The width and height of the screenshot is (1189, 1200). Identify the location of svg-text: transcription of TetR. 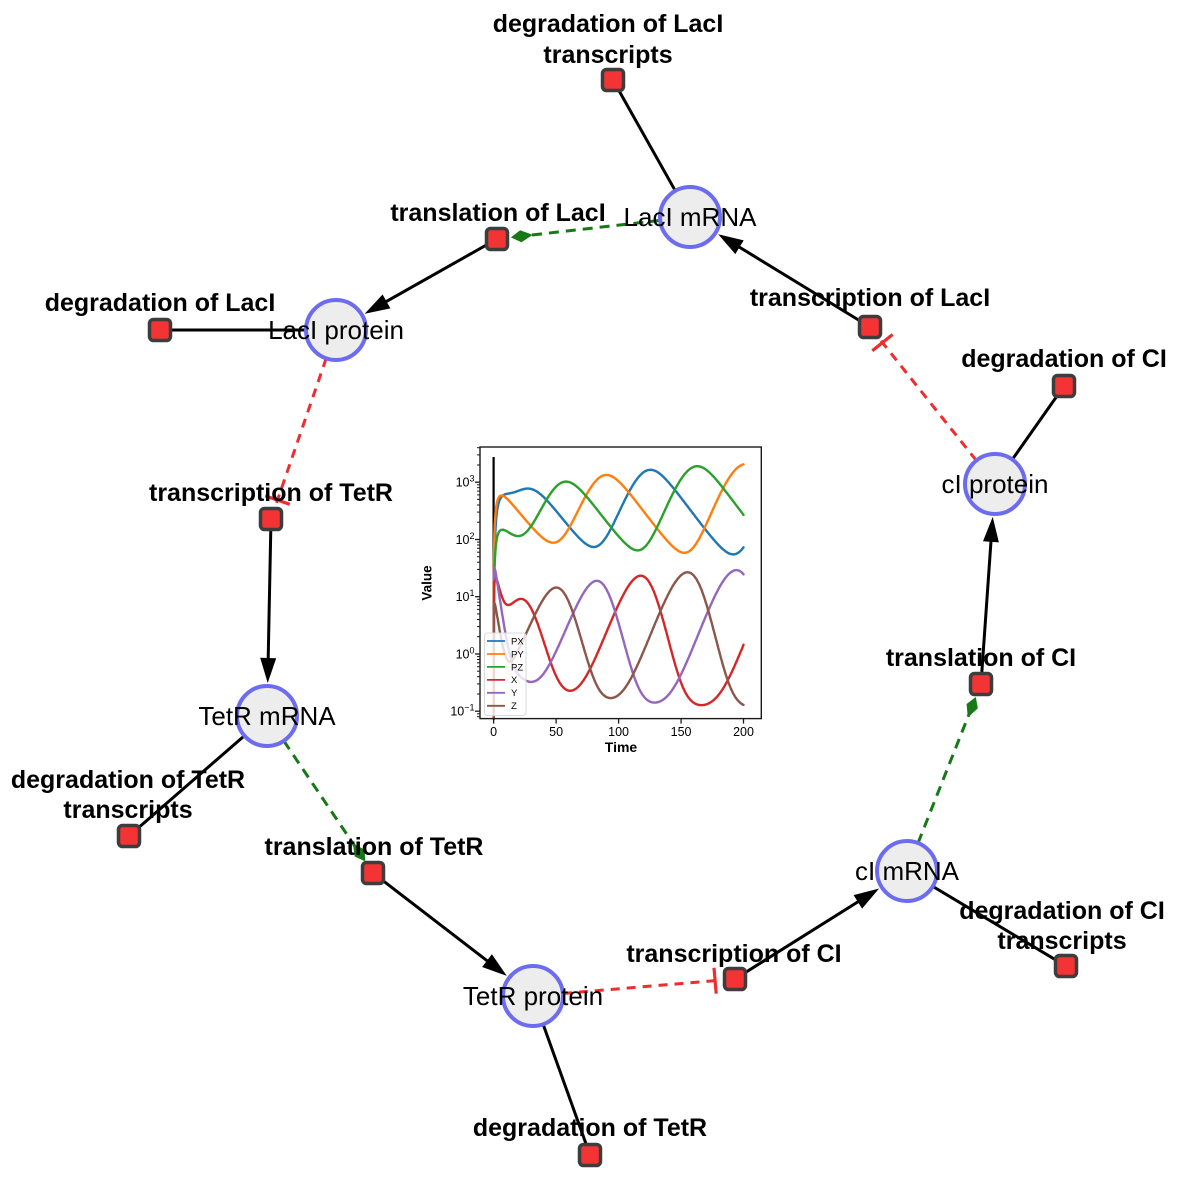
(271, 493).